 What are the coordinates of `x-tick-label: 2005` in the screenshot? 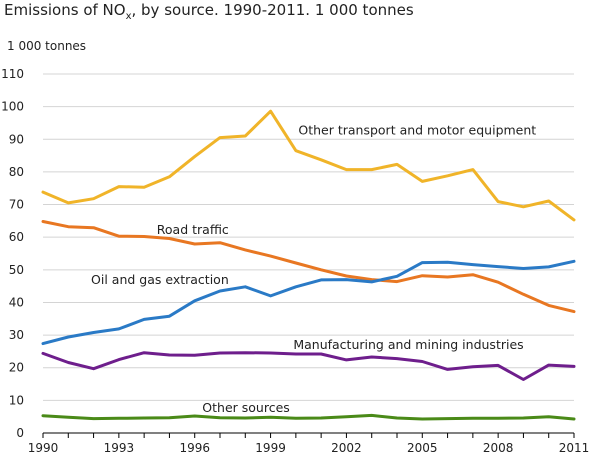 It's located at (422, 448).